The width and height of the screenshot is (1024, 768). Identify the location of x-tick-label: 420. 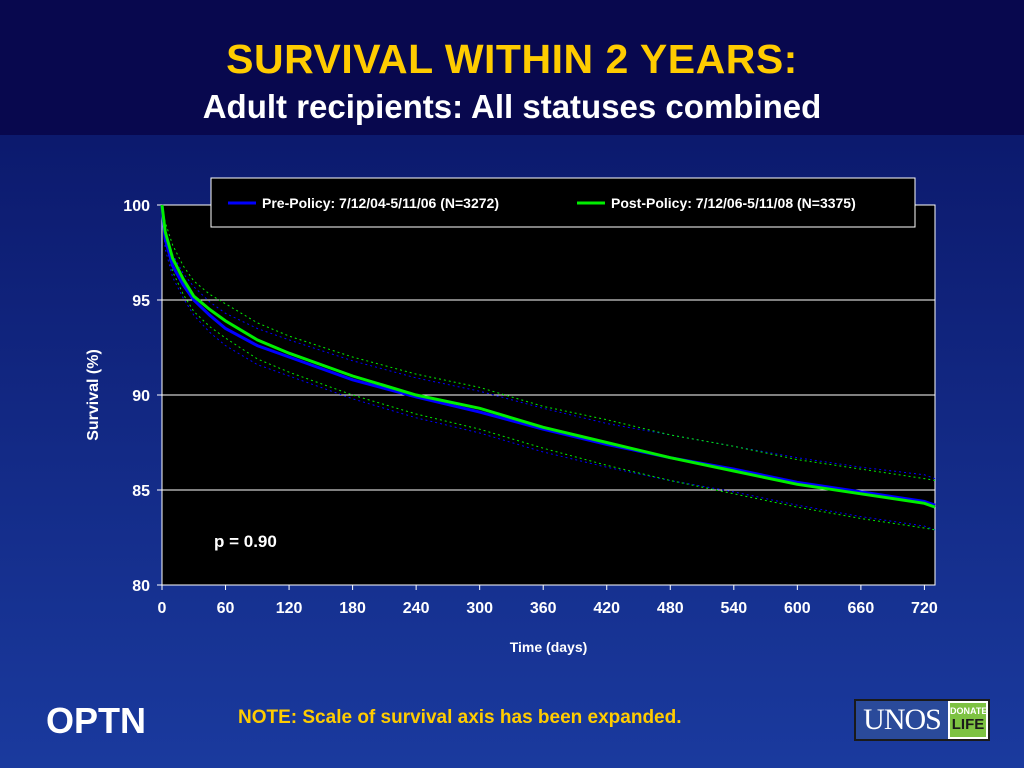
(606, 608).